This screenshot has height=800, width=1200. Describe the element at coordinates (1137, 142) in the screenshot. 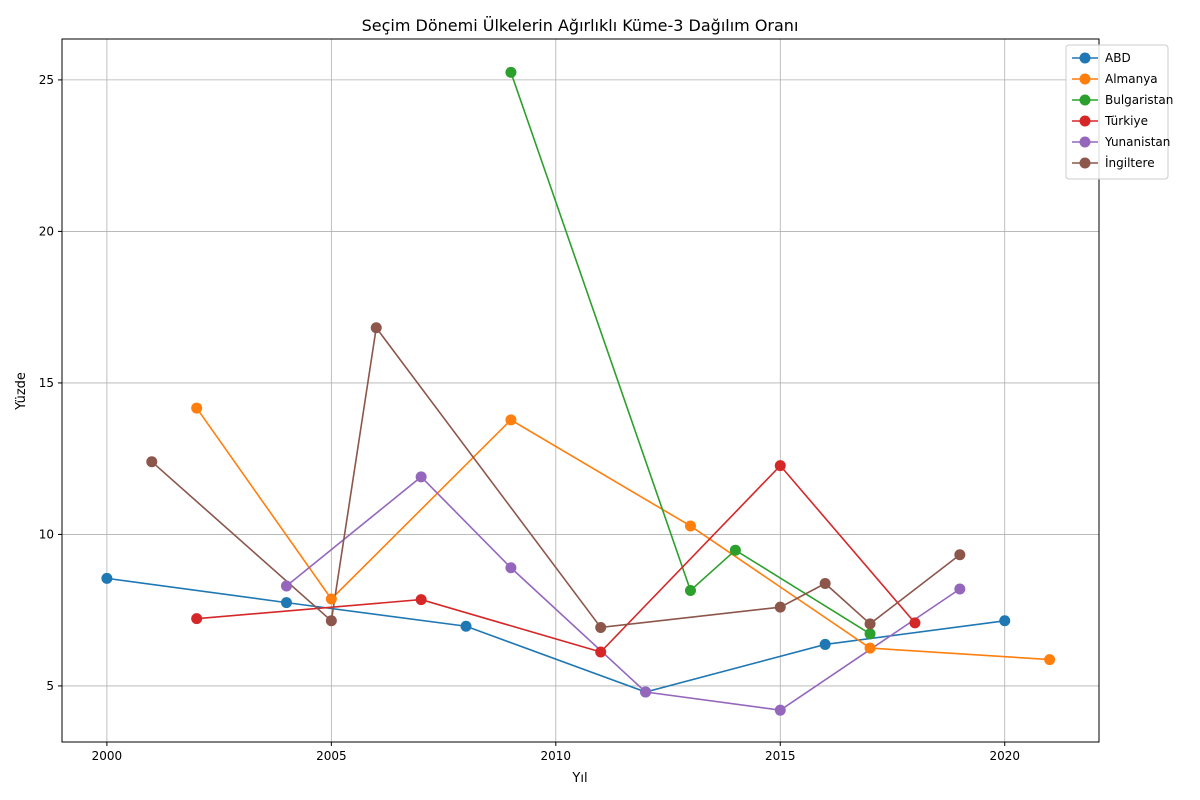

I see `legend-label: Yunanistan` at that location.